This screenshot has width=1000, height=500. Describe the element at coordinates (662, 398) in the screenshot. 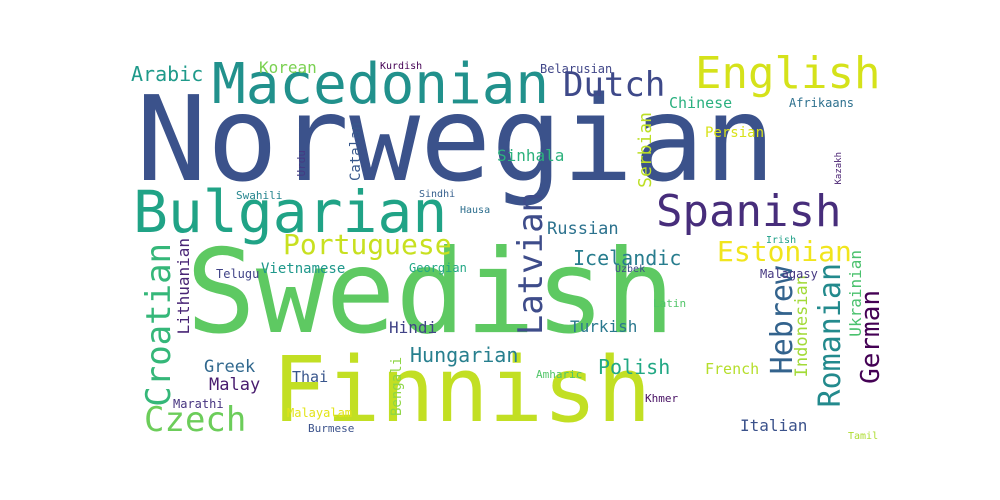

I see `word-khmer: Khmer` at that location.